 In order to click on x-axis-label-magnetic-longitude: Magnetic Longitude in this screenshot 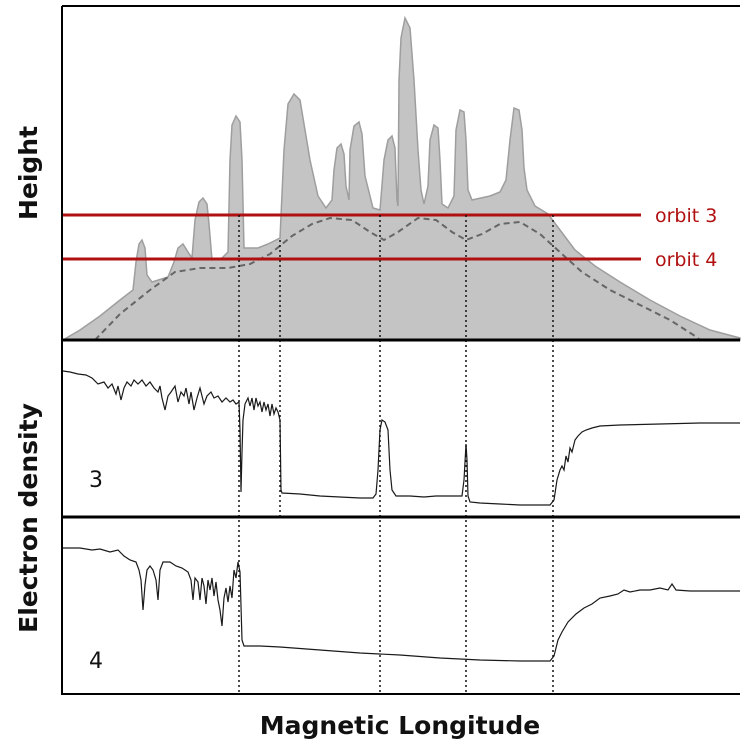, I will do `click(400, 725)`.